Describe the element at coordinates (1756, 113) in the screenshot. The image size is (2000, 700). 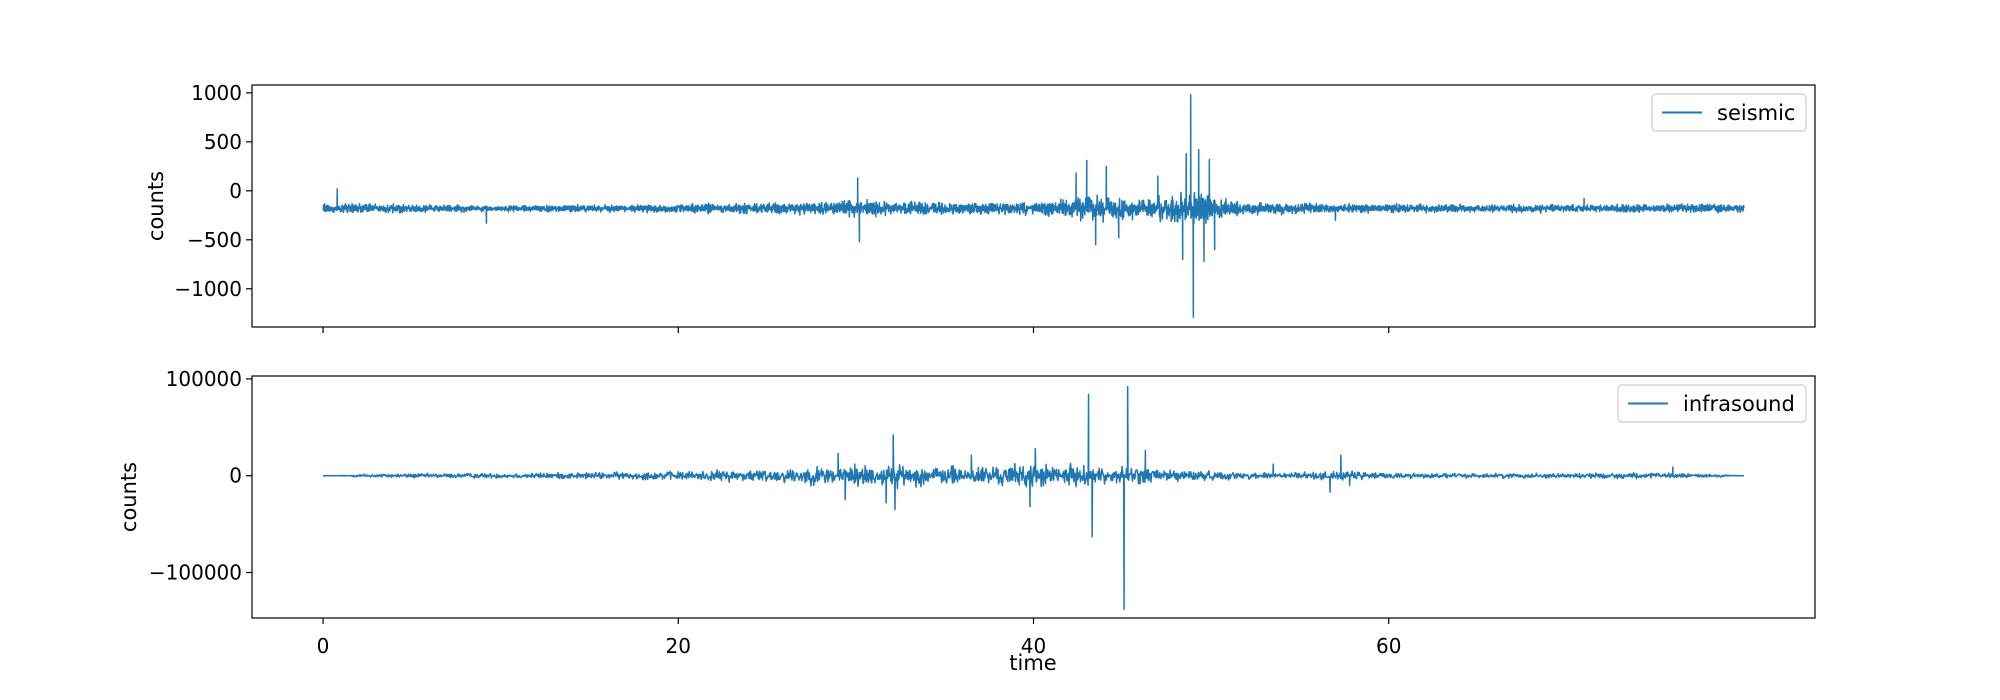
I see `seismic-legend-label: seismic` at that location.